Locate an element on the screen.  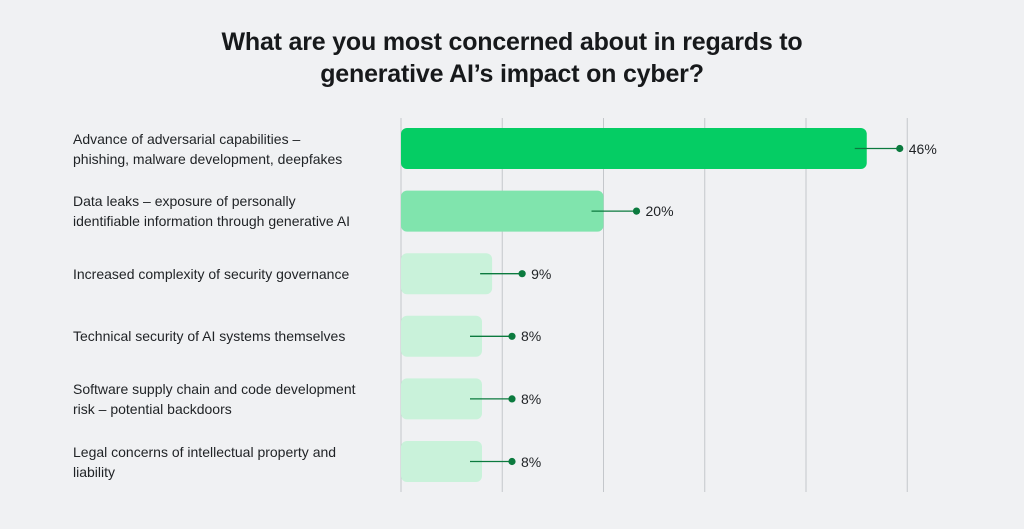
value-label-6: 8% is located at coordinates (531, 461).